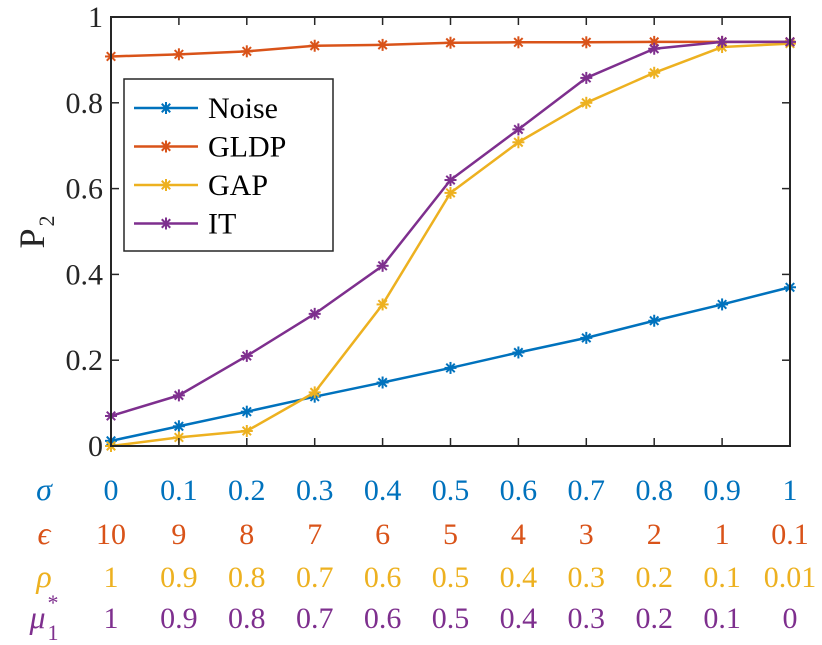 The width and height of the screenshot is (822, 645). Describe the element at coordinates (166, 146) in the screenshot. I see `legend-marker-gldp` at that location.